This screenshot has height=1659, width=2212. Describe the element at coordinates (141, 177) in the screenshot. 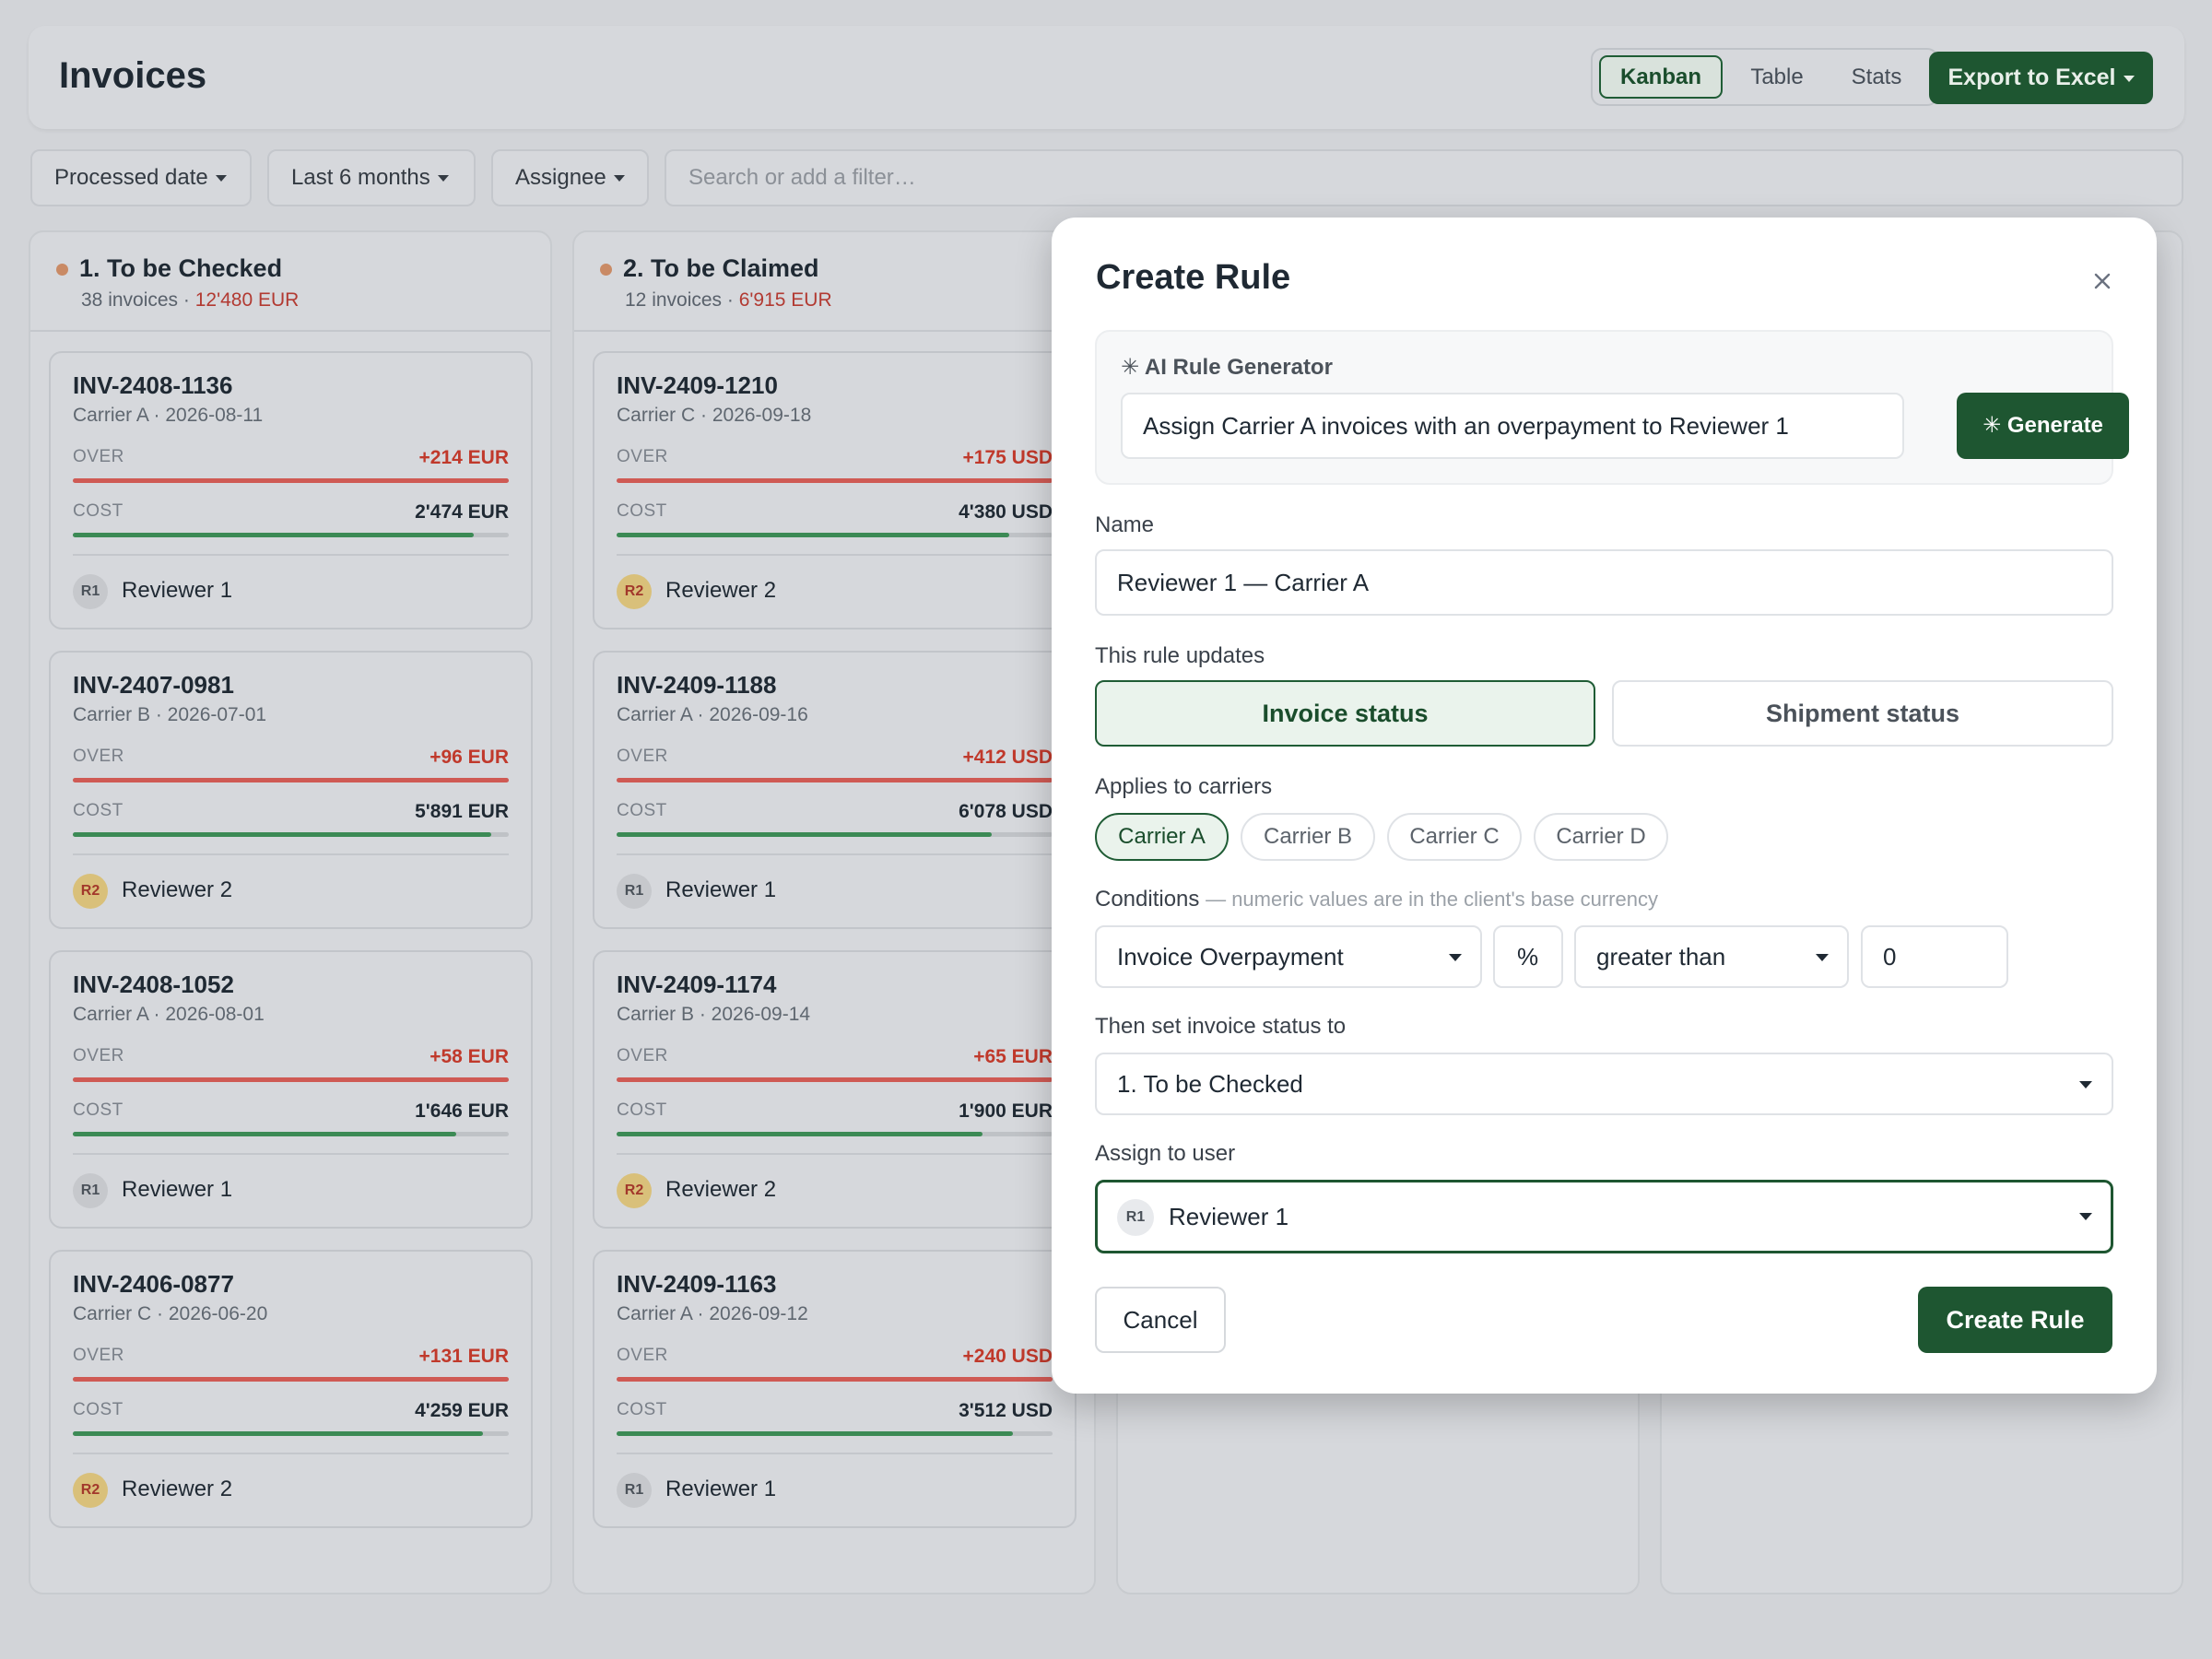

I see `processed-date-filter: Processed date` at that location.